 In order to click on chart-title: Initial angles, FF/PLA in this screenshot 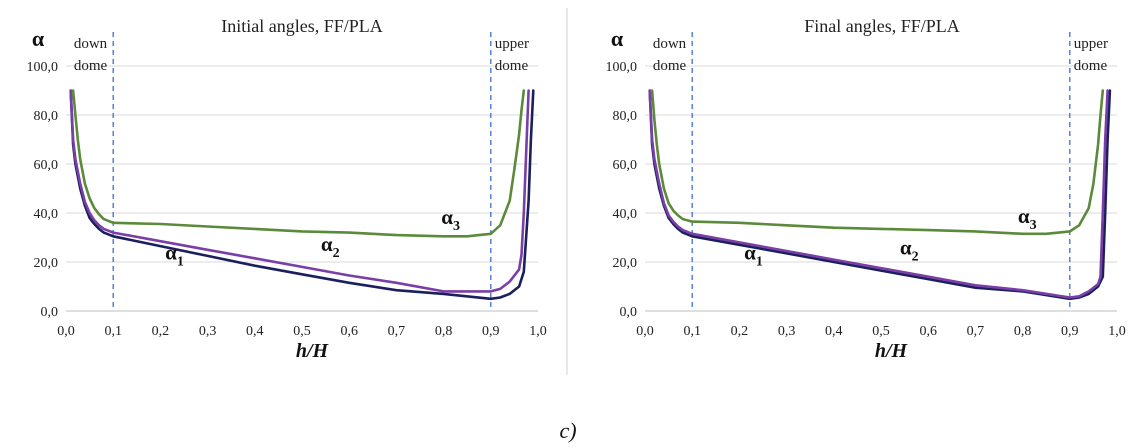, I will do `click(302, 26)`.